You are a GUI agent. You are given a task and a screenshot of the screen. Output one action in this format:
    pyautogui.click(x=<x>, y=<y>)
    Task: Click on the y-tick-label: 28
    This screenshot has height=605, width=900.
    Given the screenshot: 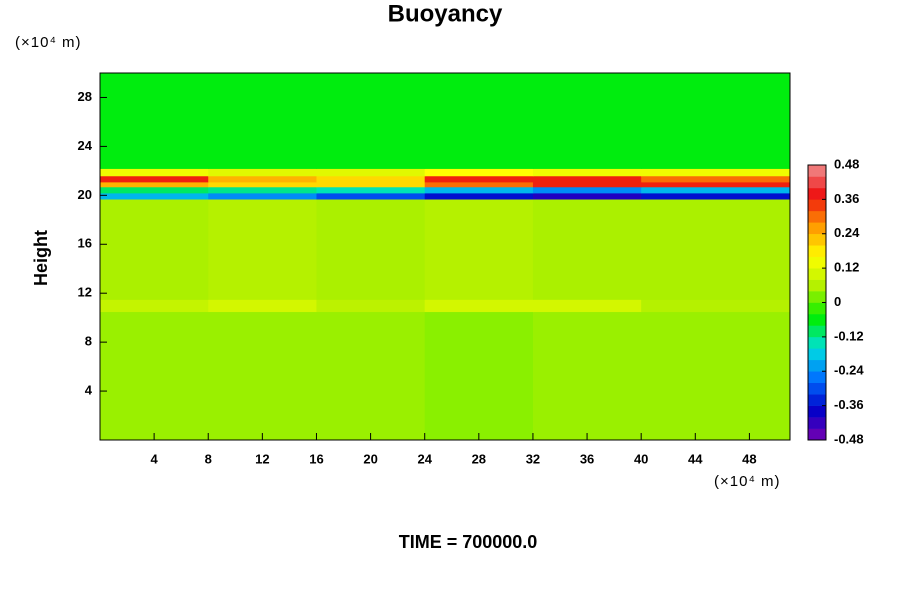 What is the action you would take?
    pyautogui.click(x=85, y=96)
    